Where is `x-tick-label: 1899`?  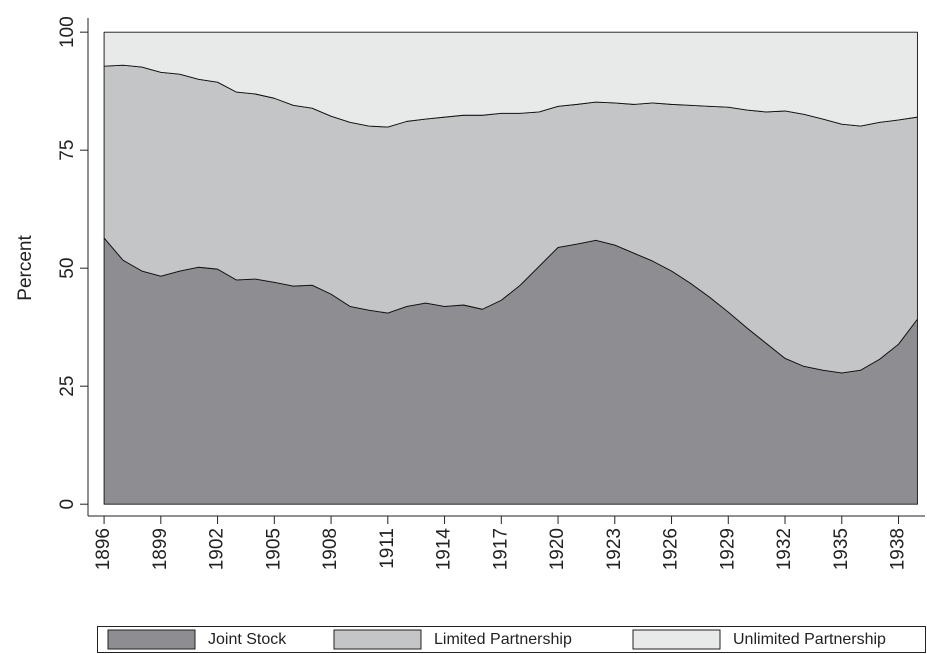 x-tick-label: 1899 is located at coordinates (160, 549).